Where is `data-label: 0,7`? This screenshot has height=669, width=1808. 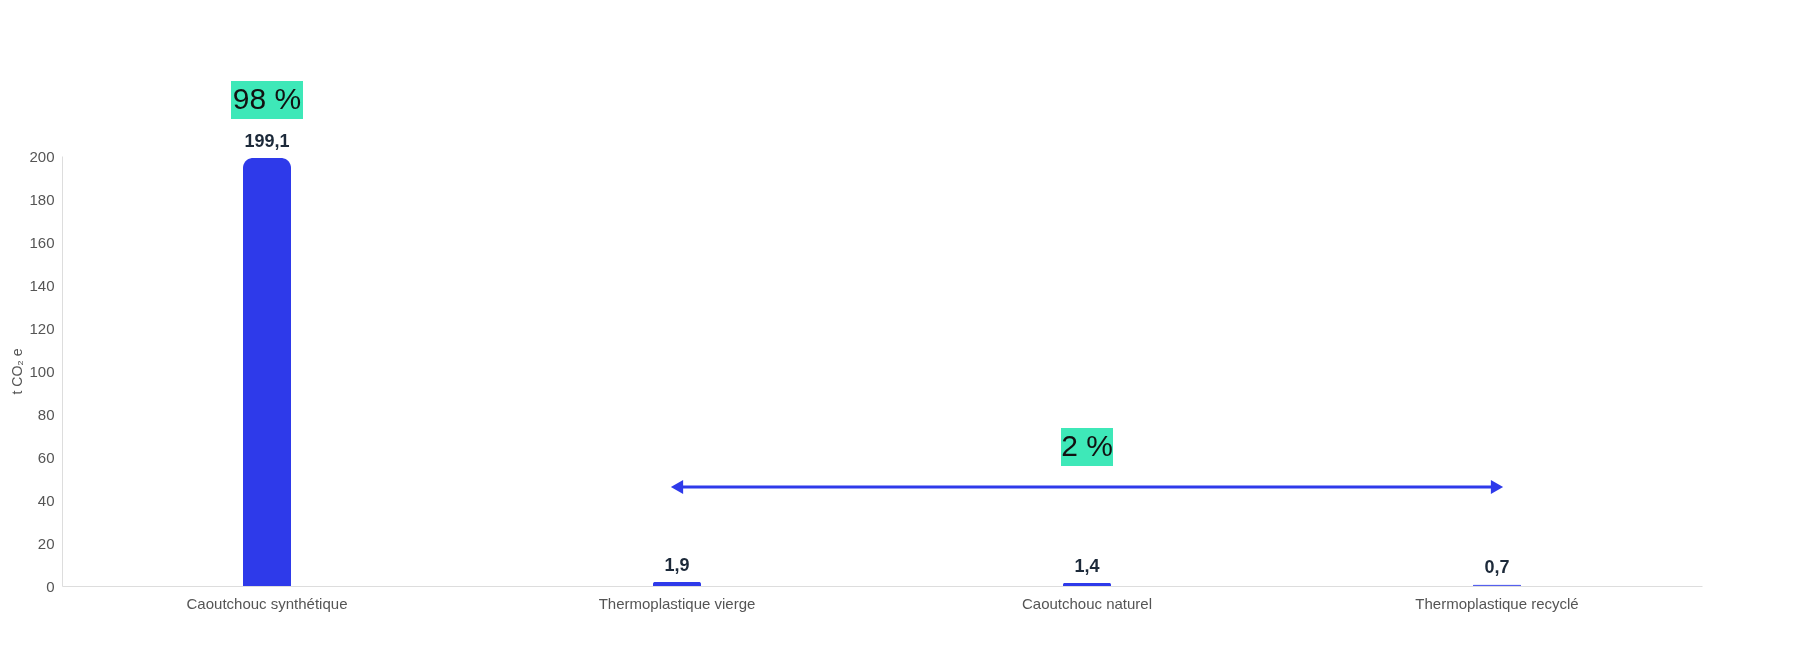 data-label: 0,7 is located at coordinates (1497, 567).